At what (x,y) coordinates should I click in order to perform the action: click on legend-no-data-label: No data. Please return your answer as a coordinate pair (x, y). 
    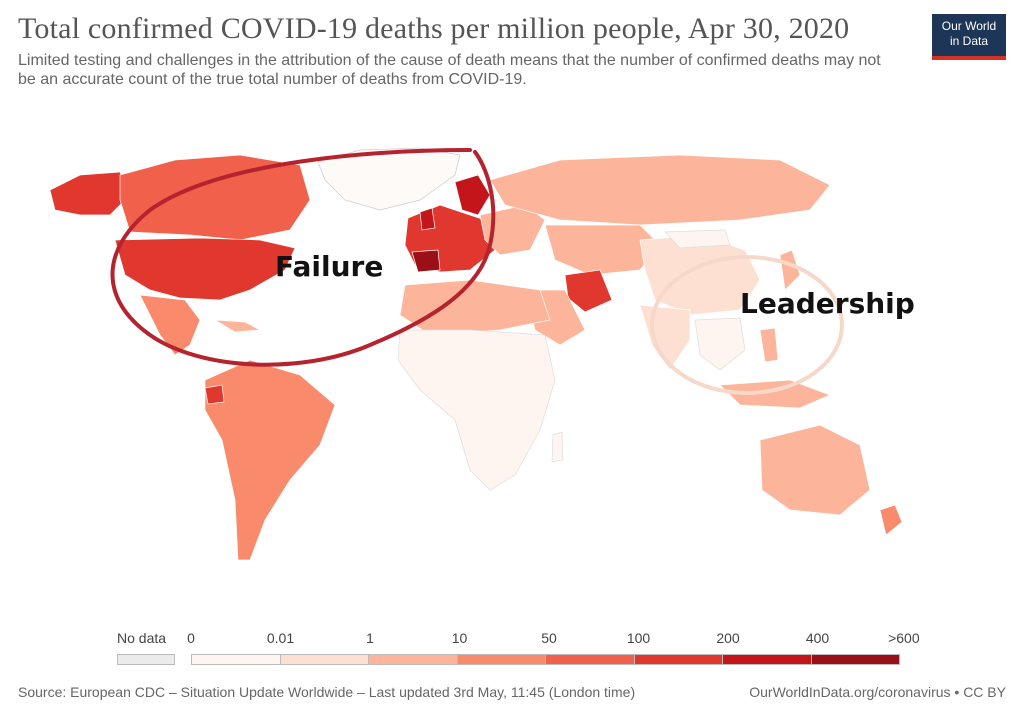
    Looking at the image, I should click on (142, 638).